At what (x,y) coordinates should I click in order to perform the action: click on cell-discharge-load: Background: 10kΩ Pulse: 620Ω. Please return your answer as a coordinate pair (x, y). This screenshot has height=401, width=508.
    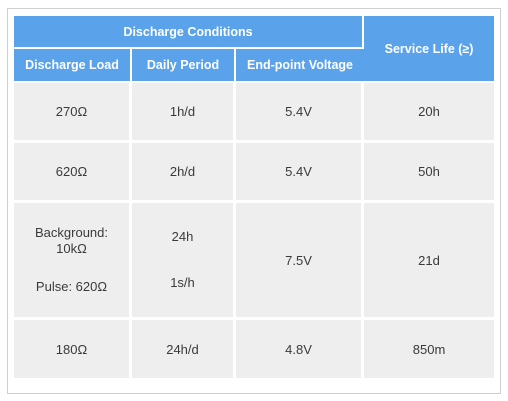
    Looking at the image, I should click on (73, 261).